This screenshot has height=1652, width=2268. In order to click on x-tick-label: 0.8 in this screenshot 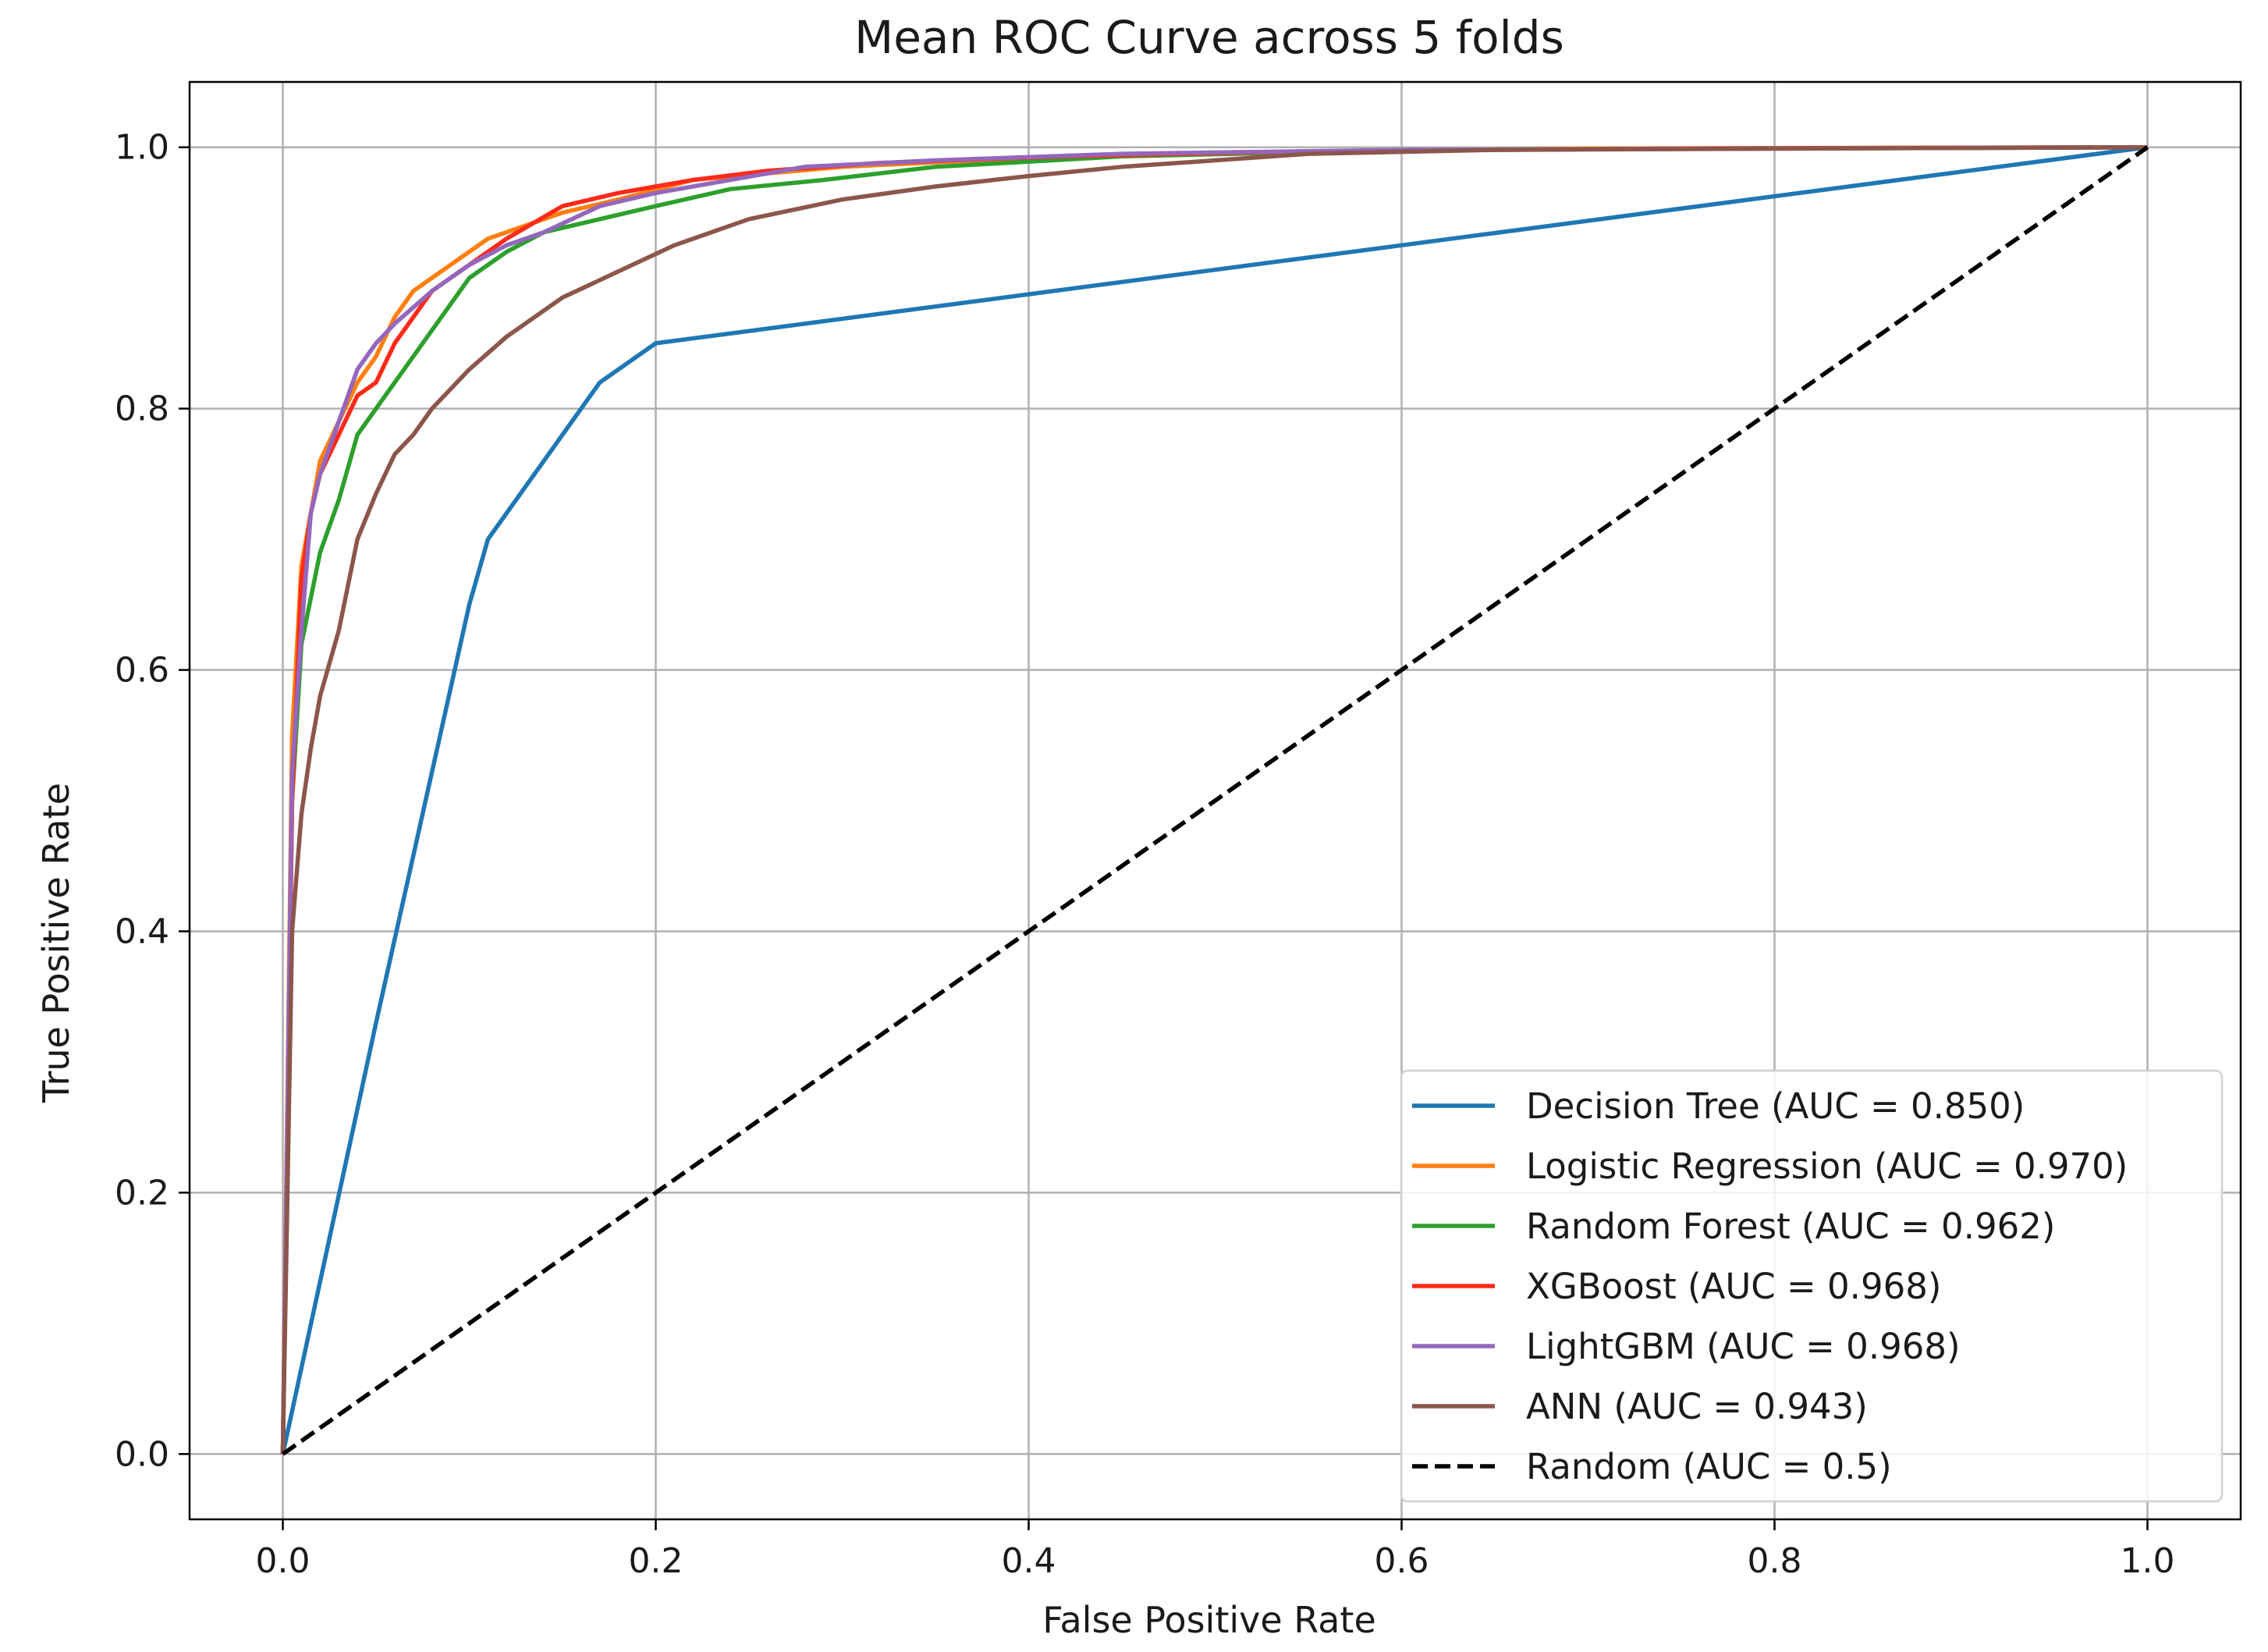, I will do `click(1775, 1561)`.